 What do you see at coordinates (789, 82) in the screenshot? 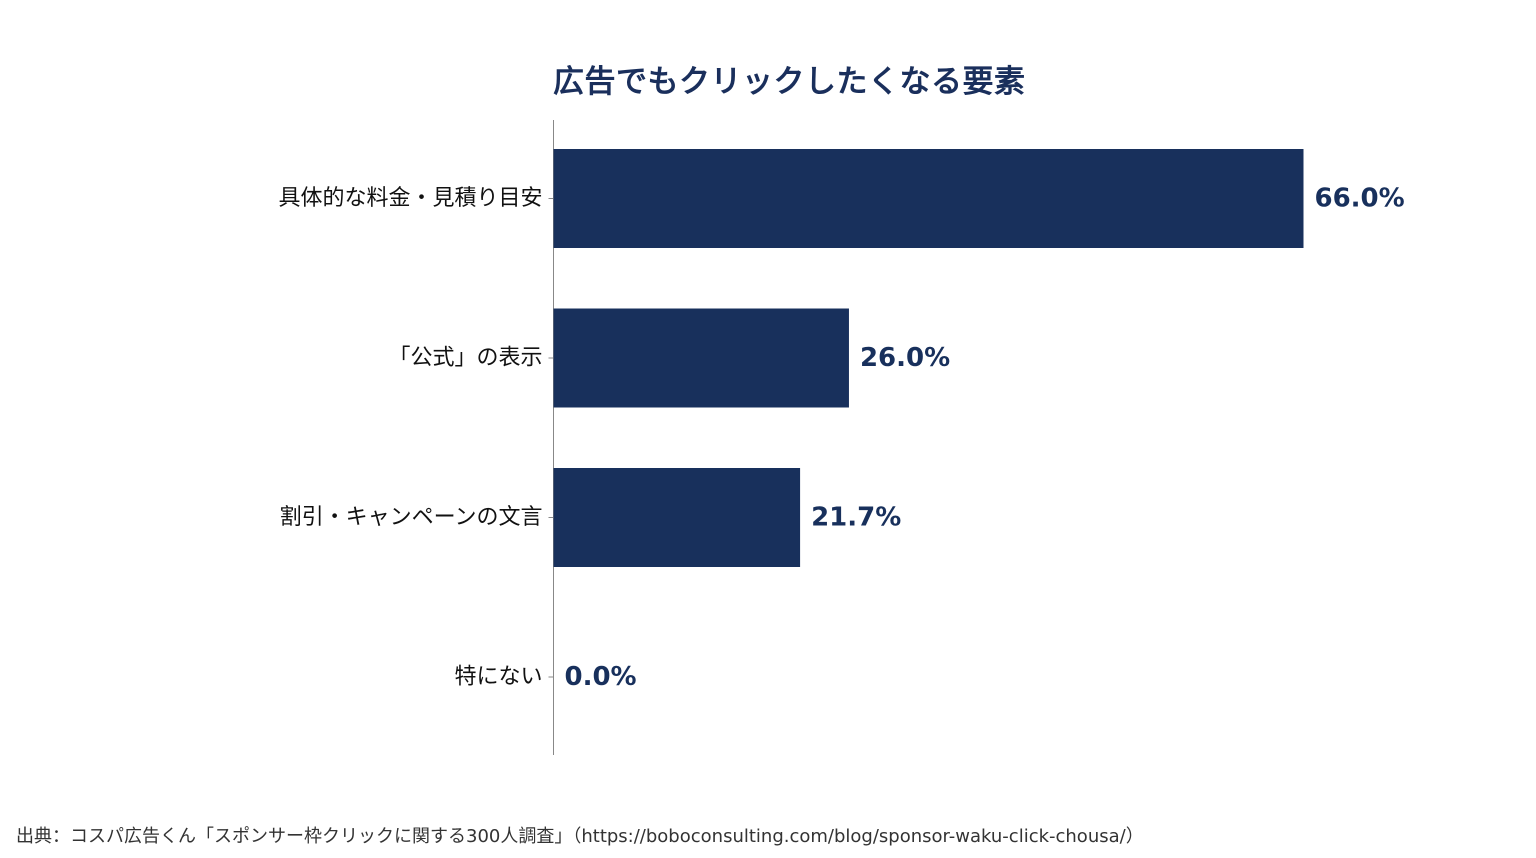
I see `chart-title: 広告でもクリックしたくなる要素` at bounding box center [789, 82].